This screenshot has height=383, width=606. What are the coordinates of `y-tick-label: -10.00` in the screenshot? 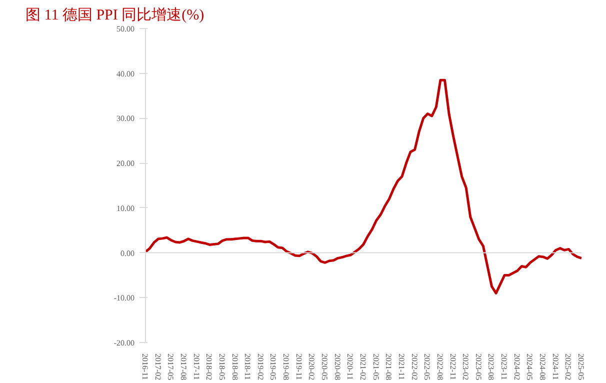 It's located at (124, 298).